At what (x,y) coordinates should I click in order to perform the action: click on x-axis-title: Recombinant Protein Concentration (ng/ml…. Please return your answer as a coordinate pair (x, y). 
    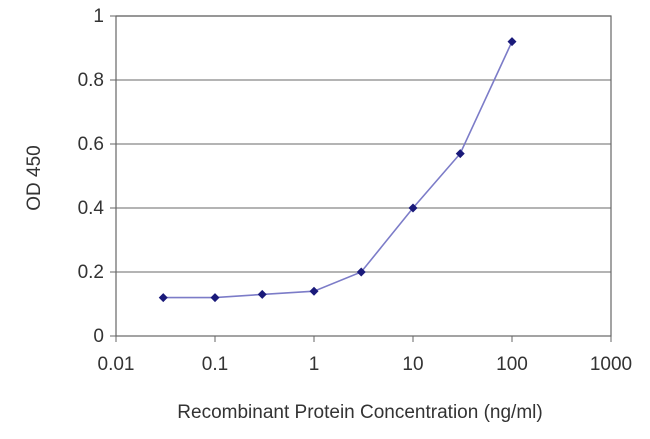
    Looking at the image, I should click on (359, 412).